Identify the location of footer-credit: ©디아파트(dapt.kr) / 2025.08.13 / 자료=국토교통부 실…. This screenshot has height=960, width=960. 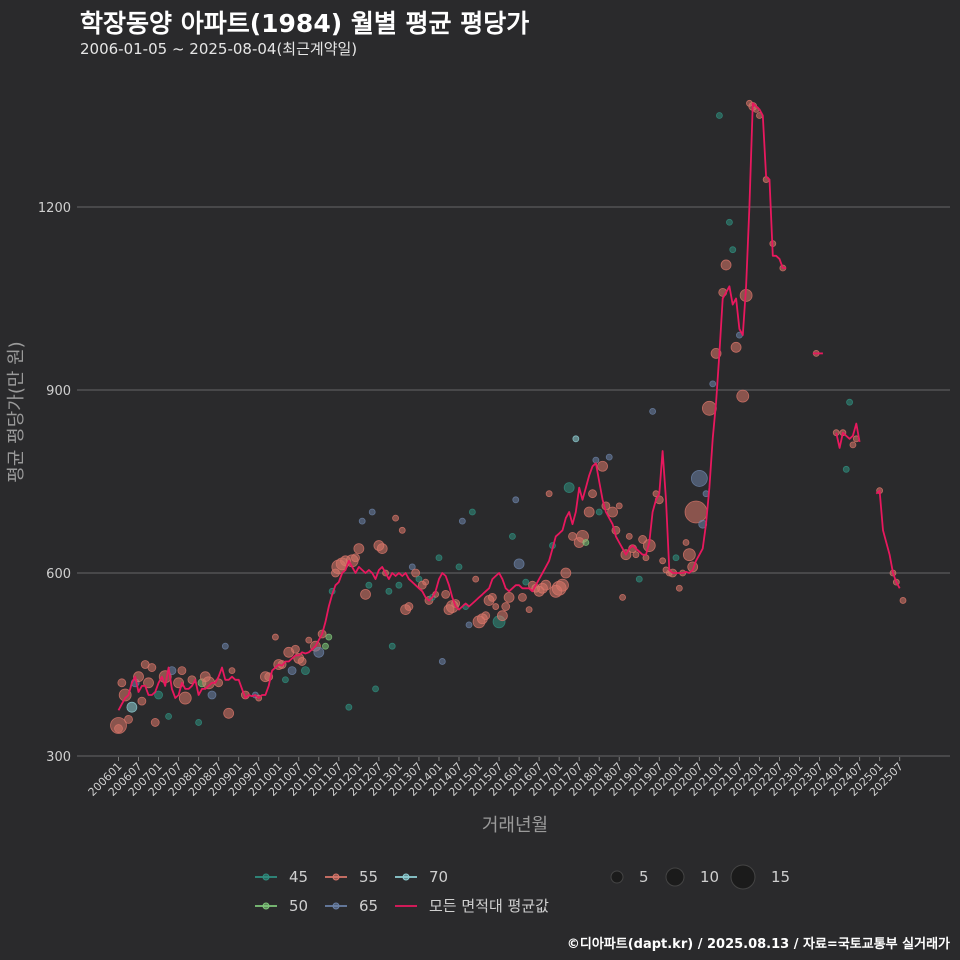
(758, 944).